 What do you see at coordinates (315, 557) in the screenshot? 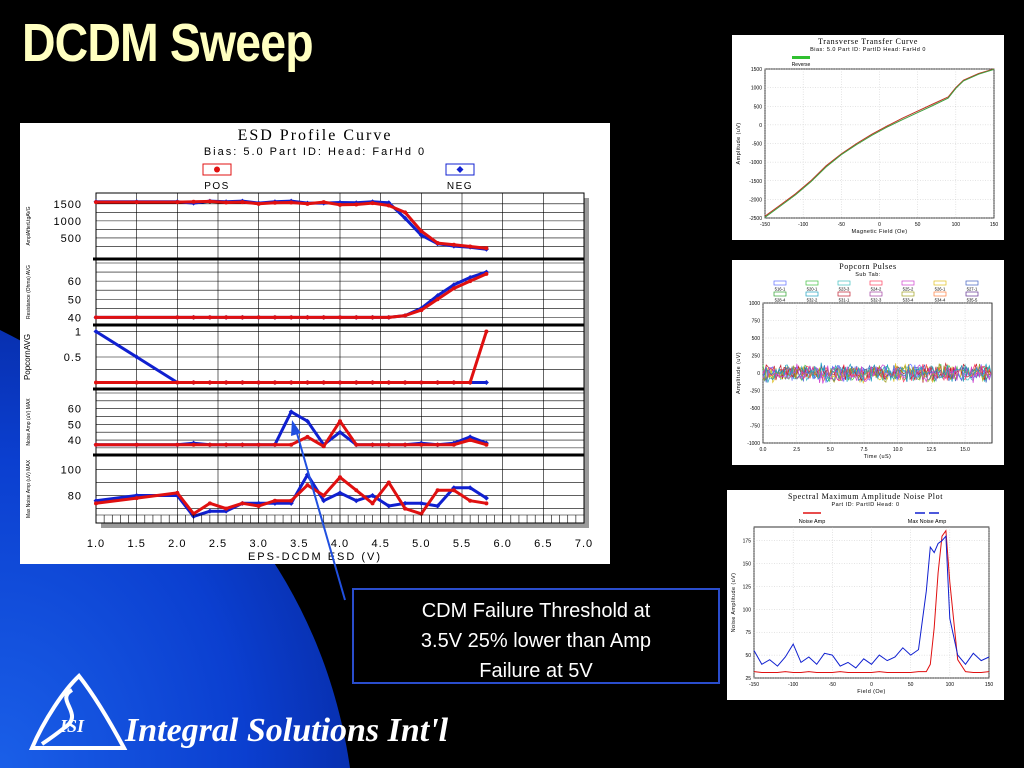
I see `x-axis-label: EPS-DCDM ESD (V)` at bounding box center [315, 557].